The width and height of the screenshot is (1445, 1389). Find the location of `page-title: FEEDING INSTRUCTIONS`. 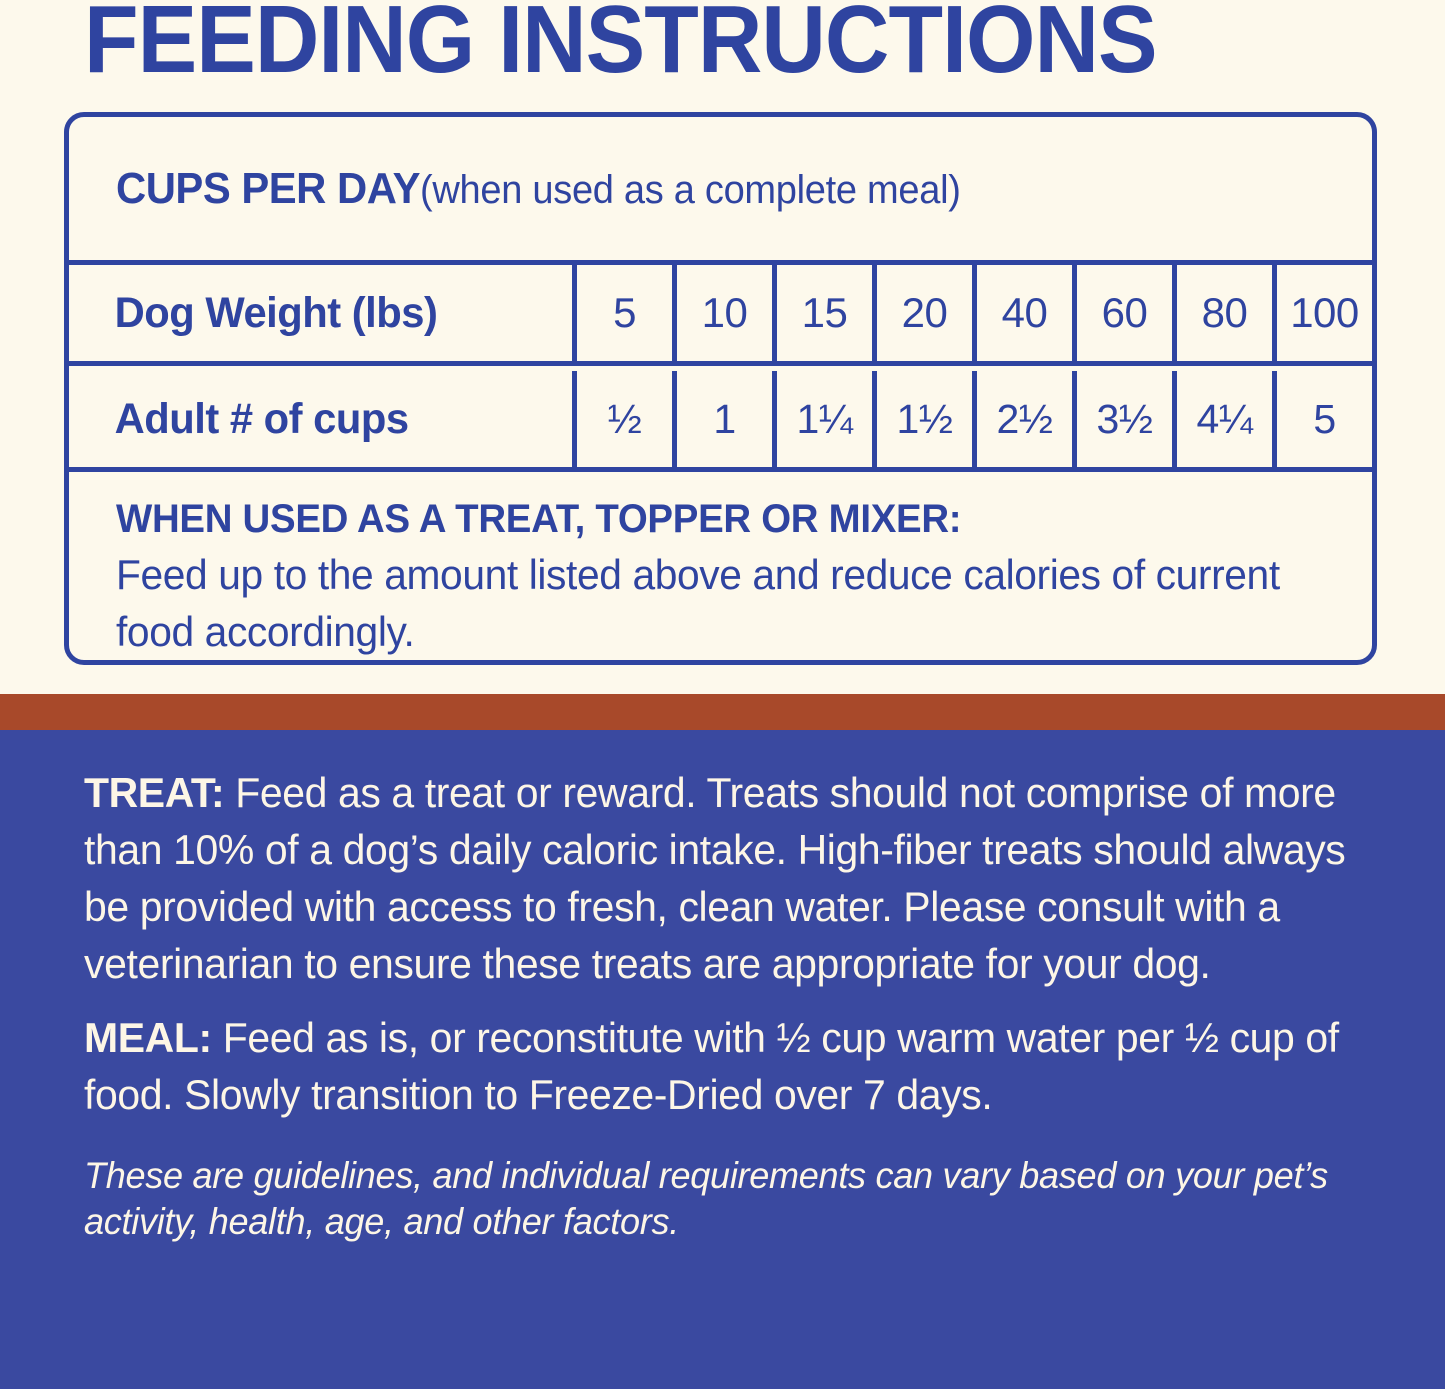

page-title: FEEDING INSTRUCTIONS is located at coordinates (621, 46).